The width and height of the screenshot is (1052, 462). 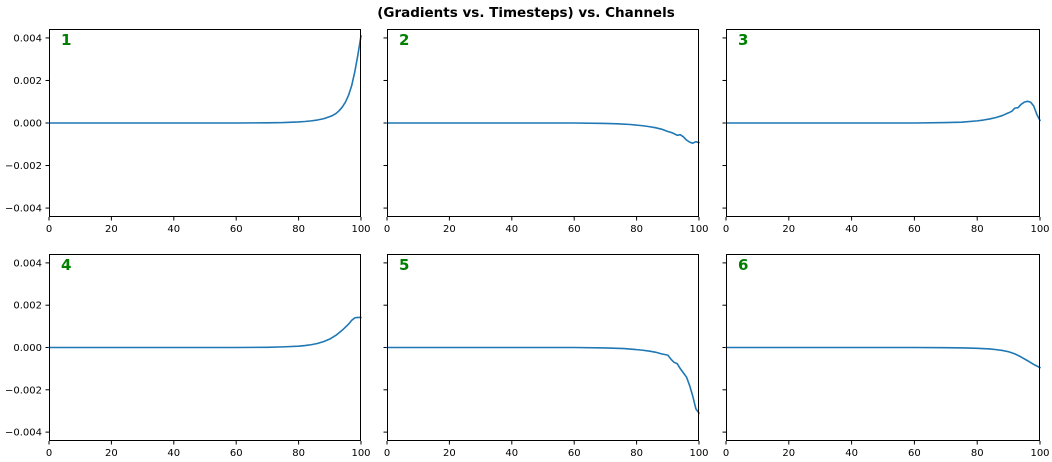 I want to click on line-chart-3: 0 20 40 60 80 100, so click(x=886, y=132).